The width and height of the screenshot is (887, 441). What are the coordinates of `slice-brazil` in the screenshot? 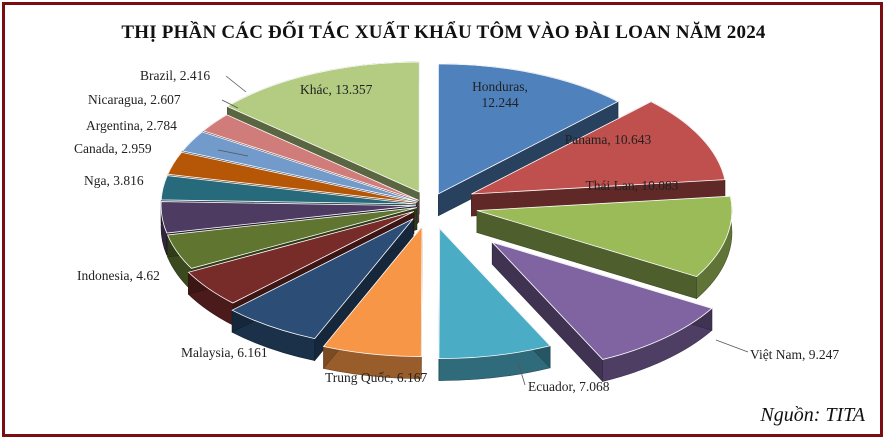 It's located at (310, 157).